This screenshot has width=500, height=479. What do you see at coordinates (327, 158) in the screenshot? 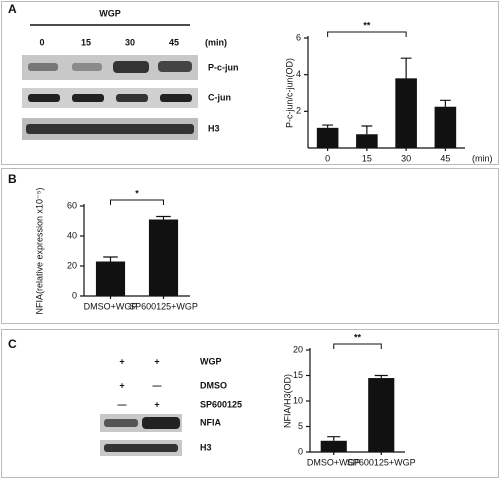
I see `x-tick-label: 0` at bounding box center [327, 158].